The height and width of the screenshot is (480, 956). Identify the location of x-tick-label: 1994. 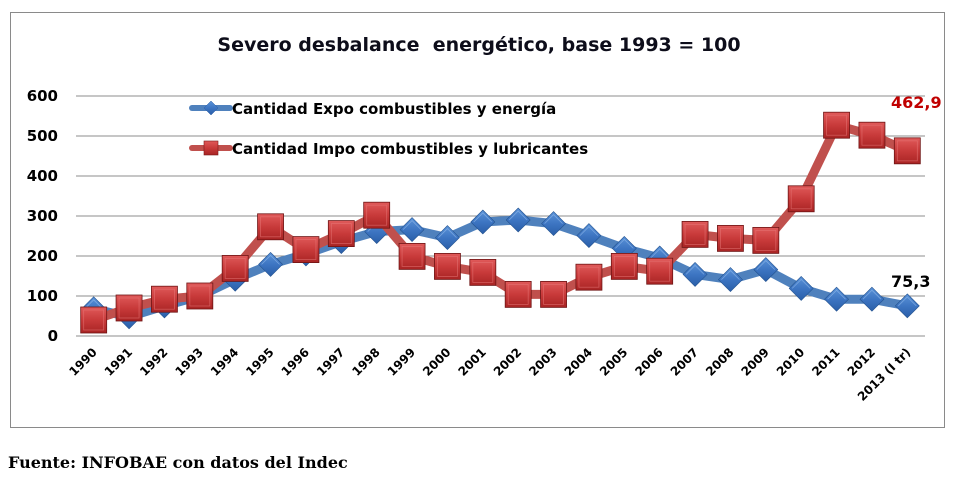
(225, 362).